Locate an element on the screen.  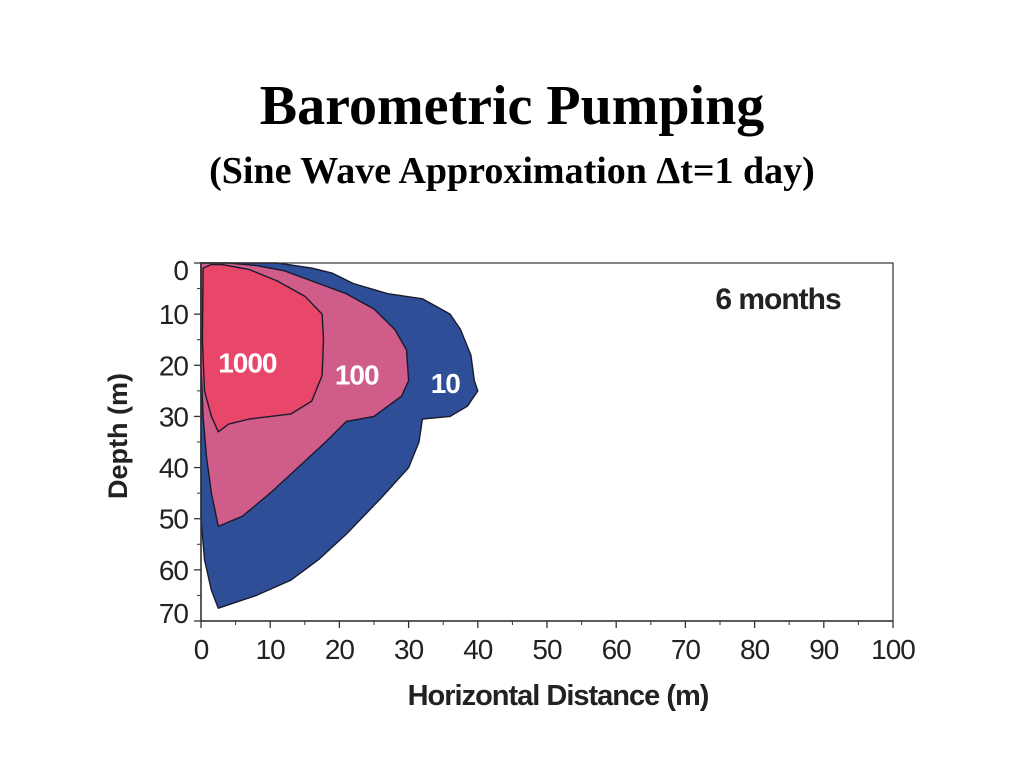
y-tick-label: 20 is located at coordinates (174, 365).